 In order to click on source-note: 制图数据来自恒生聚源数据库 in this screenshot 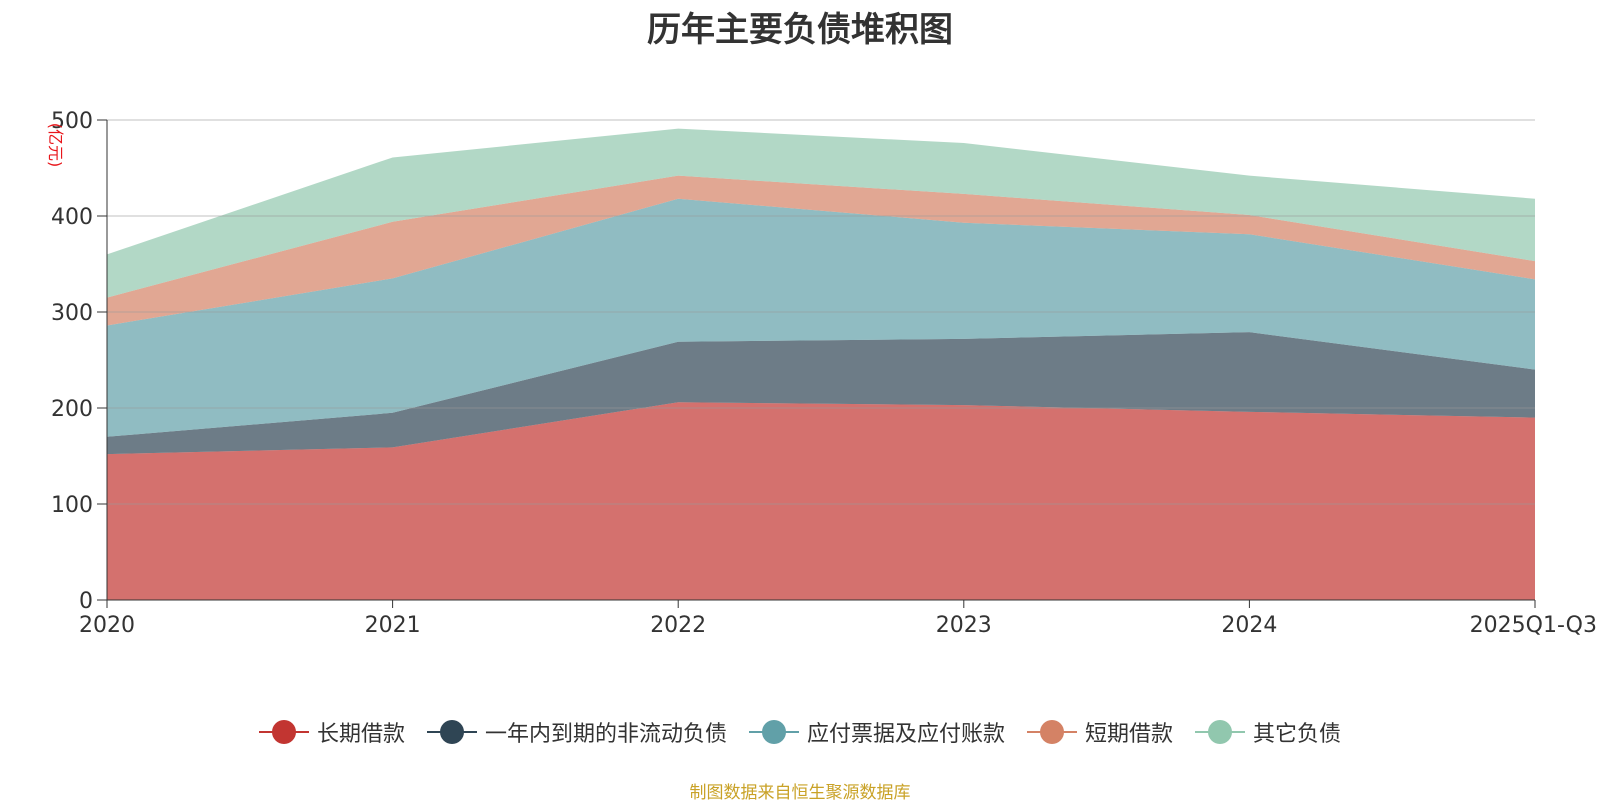, I will do `click(800, 793)`.